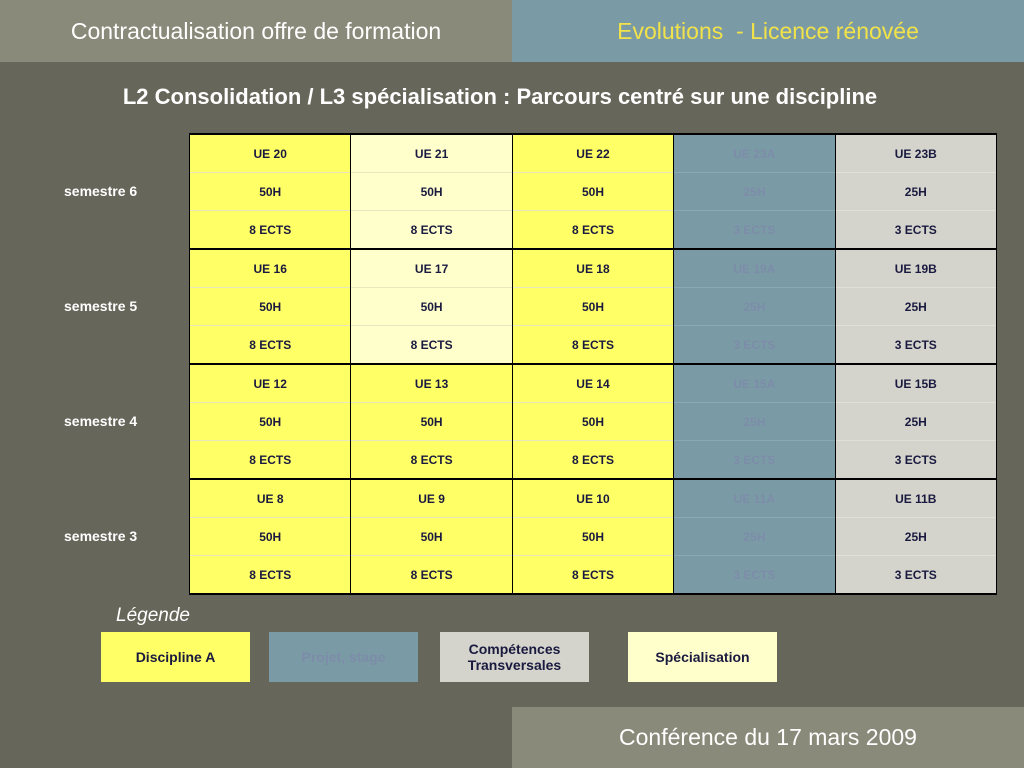 Image resolution: width=1024 pixels, height=768 pixels. Describe the element at coordinates (153, 615) in the screenshot. I see `legend-title: Légende` at that location.